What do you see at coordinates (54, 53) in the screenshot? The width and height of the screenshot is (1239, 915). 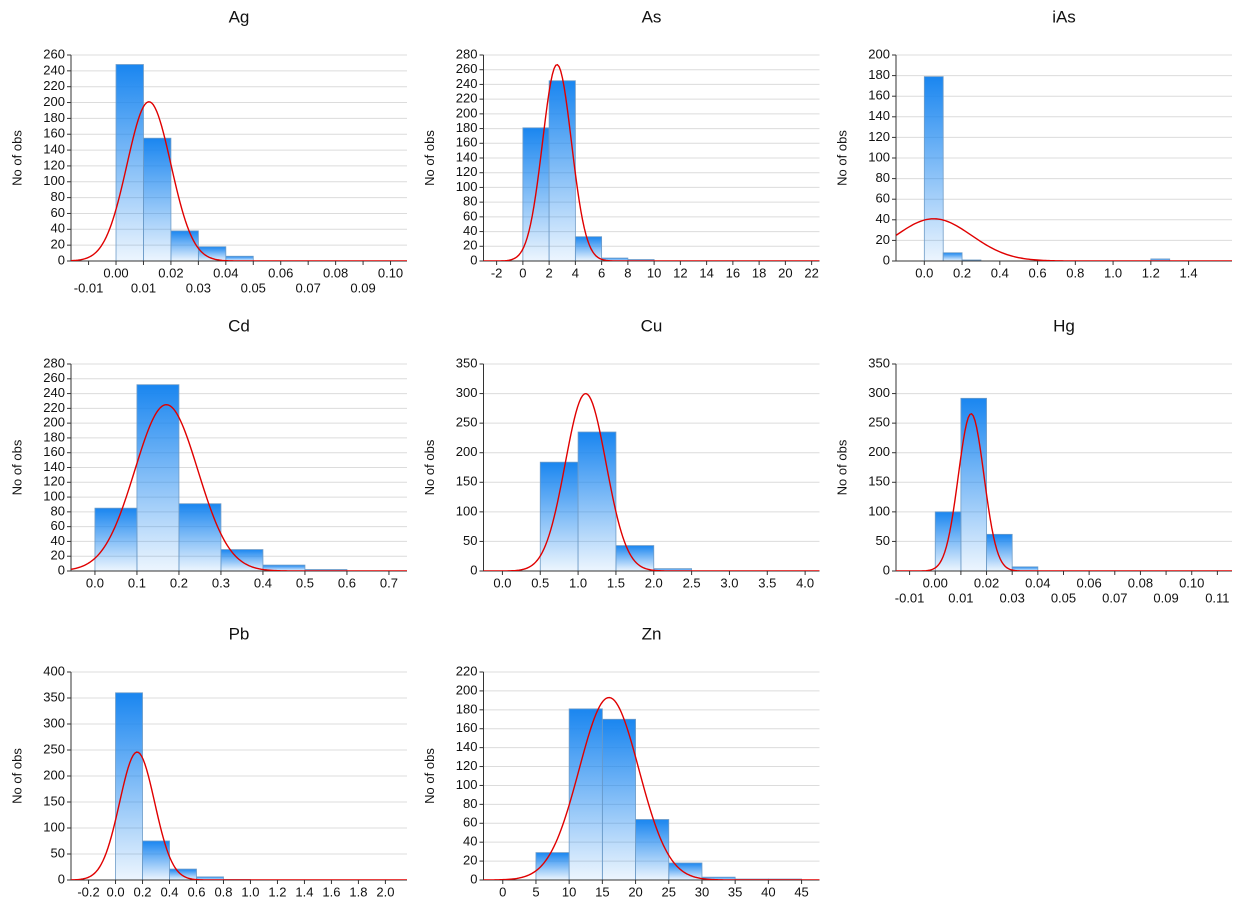 I see `y-tick-label: 260` at bounding box center [54, 53].